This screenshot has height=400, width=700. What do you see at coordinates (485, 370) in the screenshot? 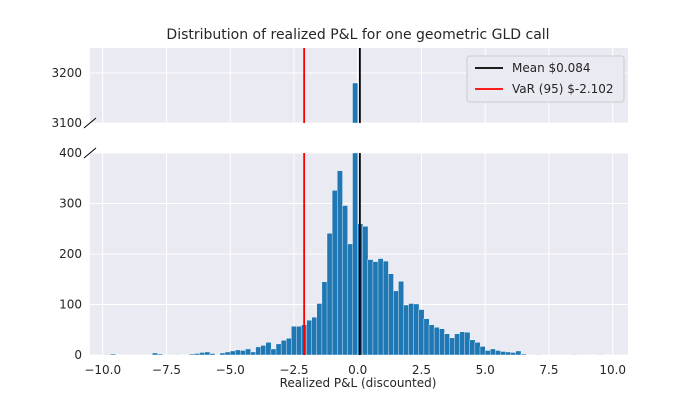
I see `x-tick-label: 5.0` at bounding box center [485, 370].